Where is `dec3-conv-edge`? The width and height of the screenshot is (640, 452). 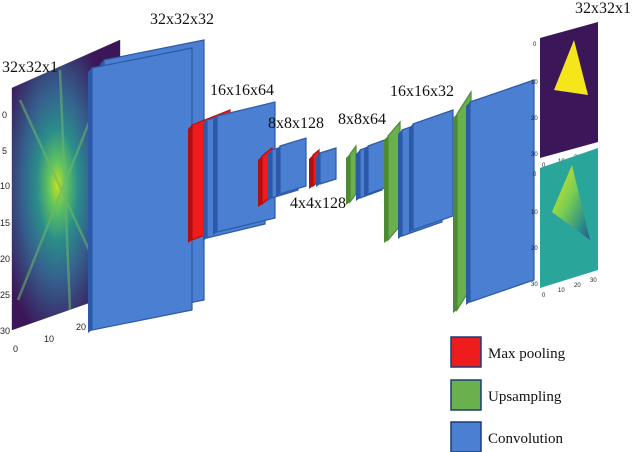
dec3-conv-edge is located at coordinates (468, 203).